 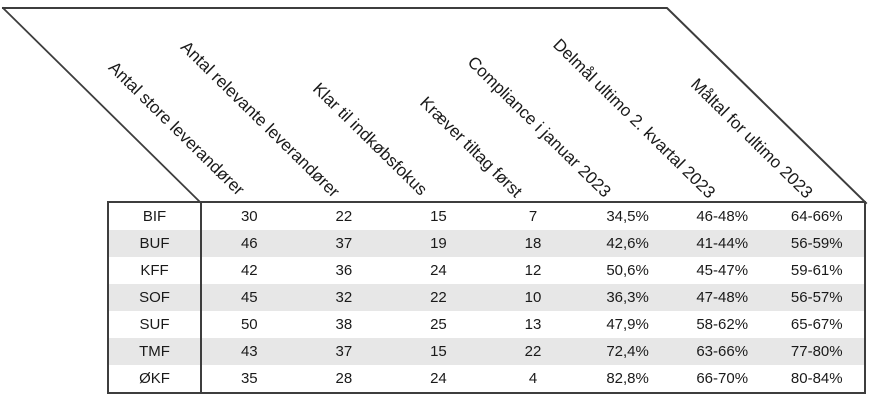 I want to click on row-label: BUF, so click(x=155, y=243).